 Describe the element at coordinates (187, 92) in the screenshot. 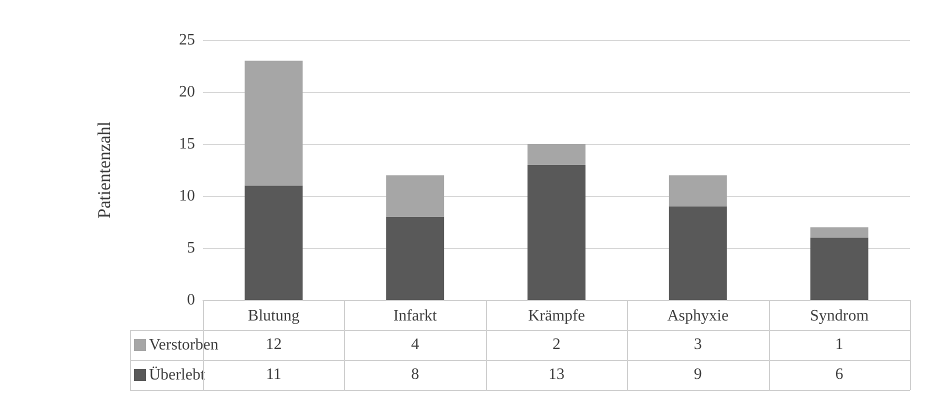

I see `y-tick-label: 20` at that location.